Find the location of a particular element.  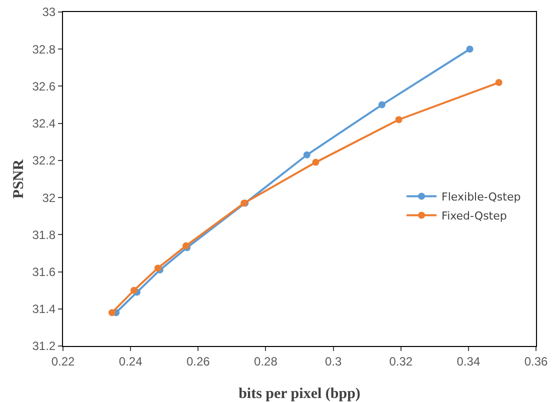

x-tick-label: 0.24 is located at coordinates (130, 361).